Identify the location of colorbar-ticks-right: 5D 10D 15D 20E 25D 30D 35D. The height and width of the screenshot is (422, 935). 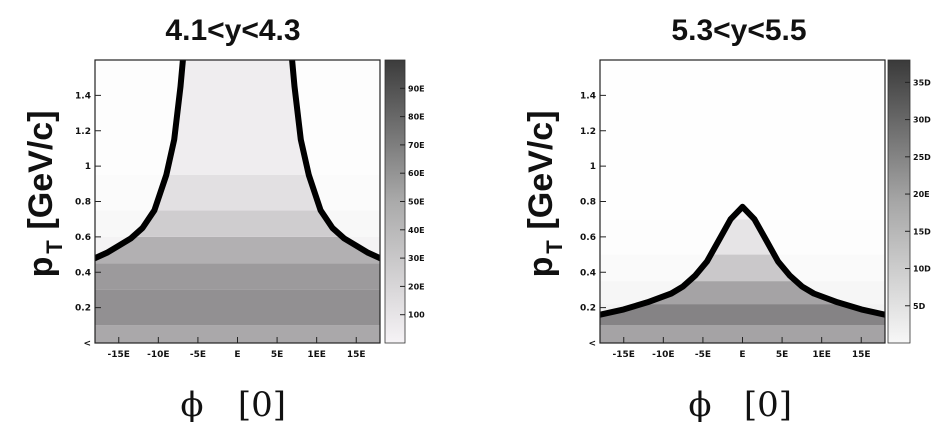
(918, 194).